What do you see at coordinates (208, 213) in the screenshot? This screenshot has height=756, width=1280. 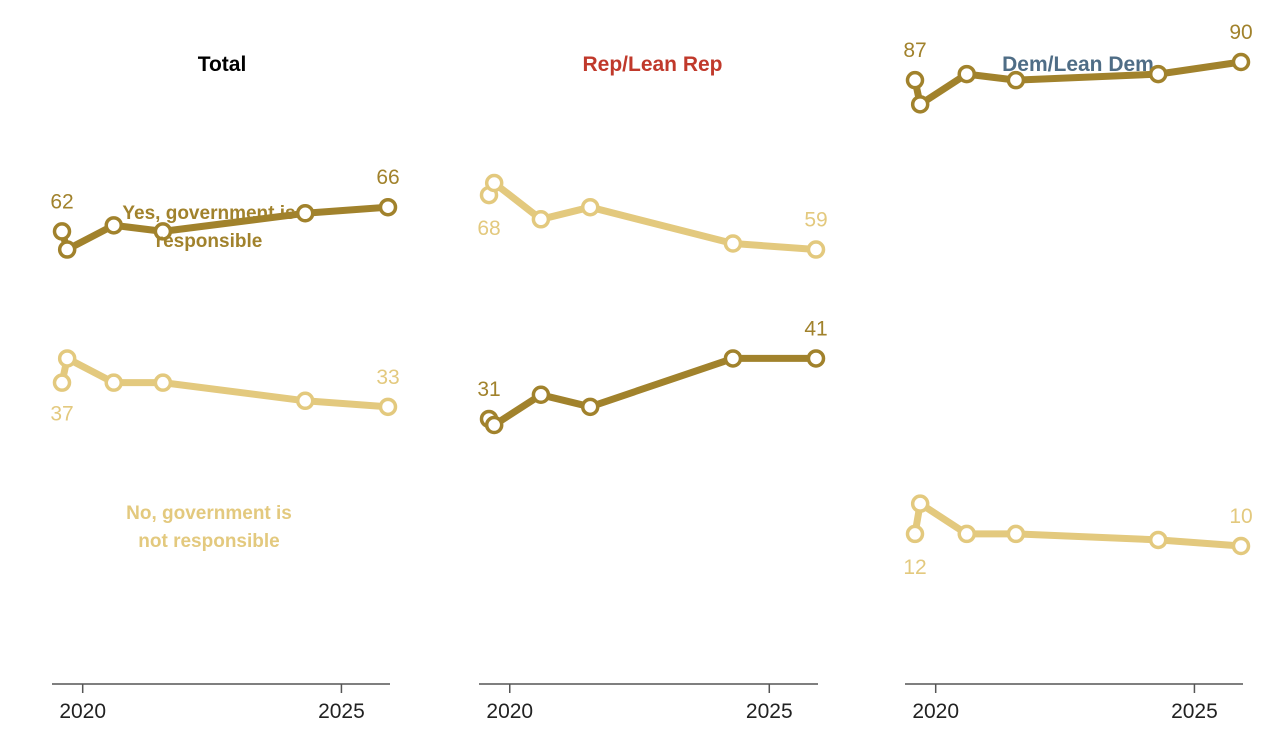 I see `series-label-yes: Yes, government is` at bounding box center [208, 213].